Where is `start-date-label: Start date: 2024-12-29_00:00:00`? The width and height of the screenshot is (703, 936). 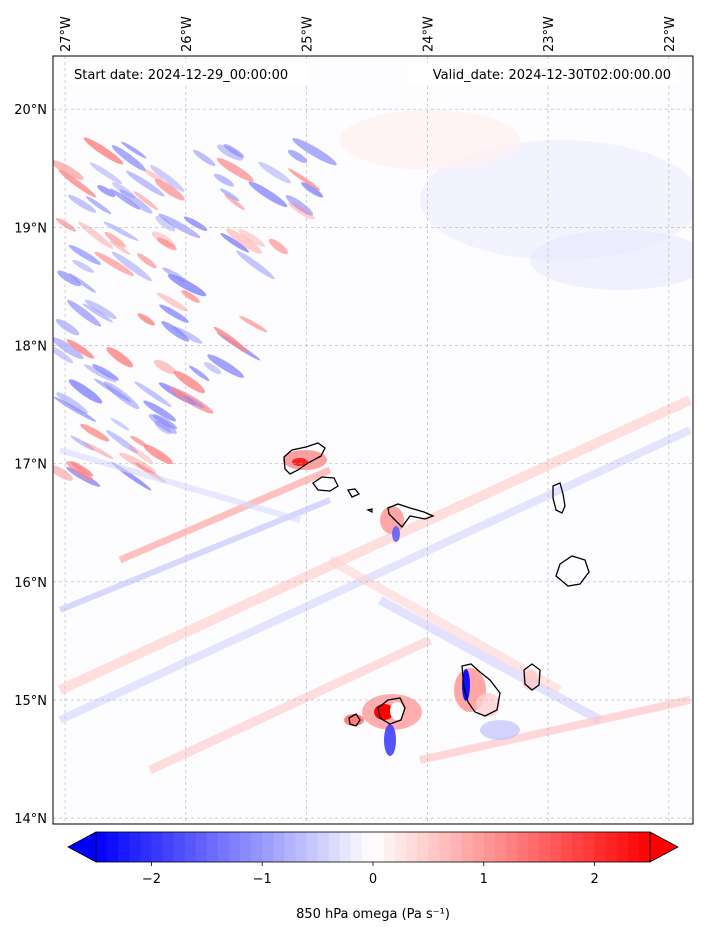
start-date-label: Start date: 2024-12-29_00:00:00 is located at coordinates (181, 75).